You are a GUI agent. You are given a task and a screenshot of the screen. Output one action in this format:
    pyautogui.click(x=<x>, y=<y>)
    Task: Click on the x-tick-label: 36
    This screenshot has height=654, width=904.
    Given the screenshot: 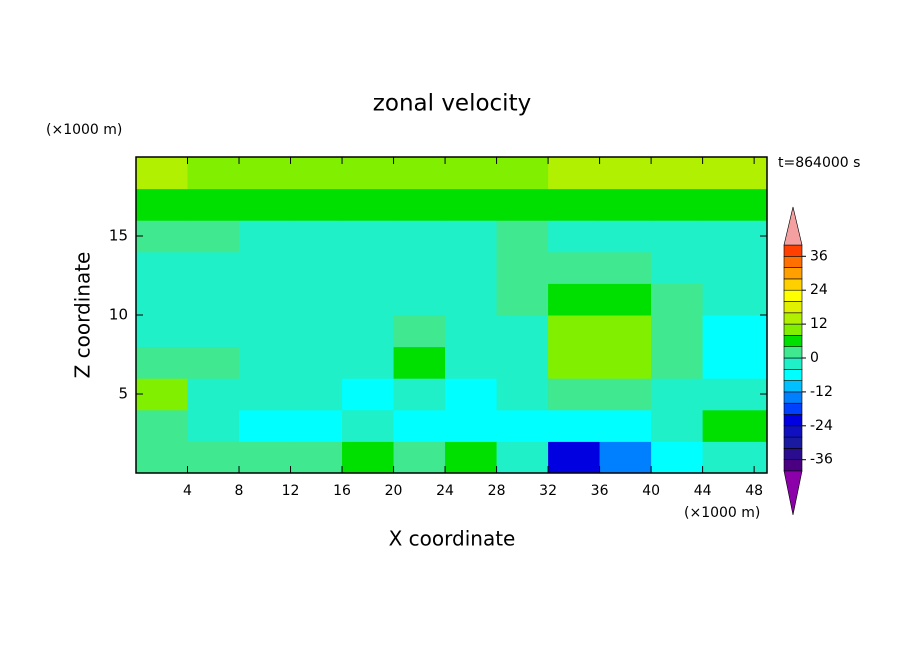 What is the action you would take?
    pyautogui.click(x=600, y=491)
    